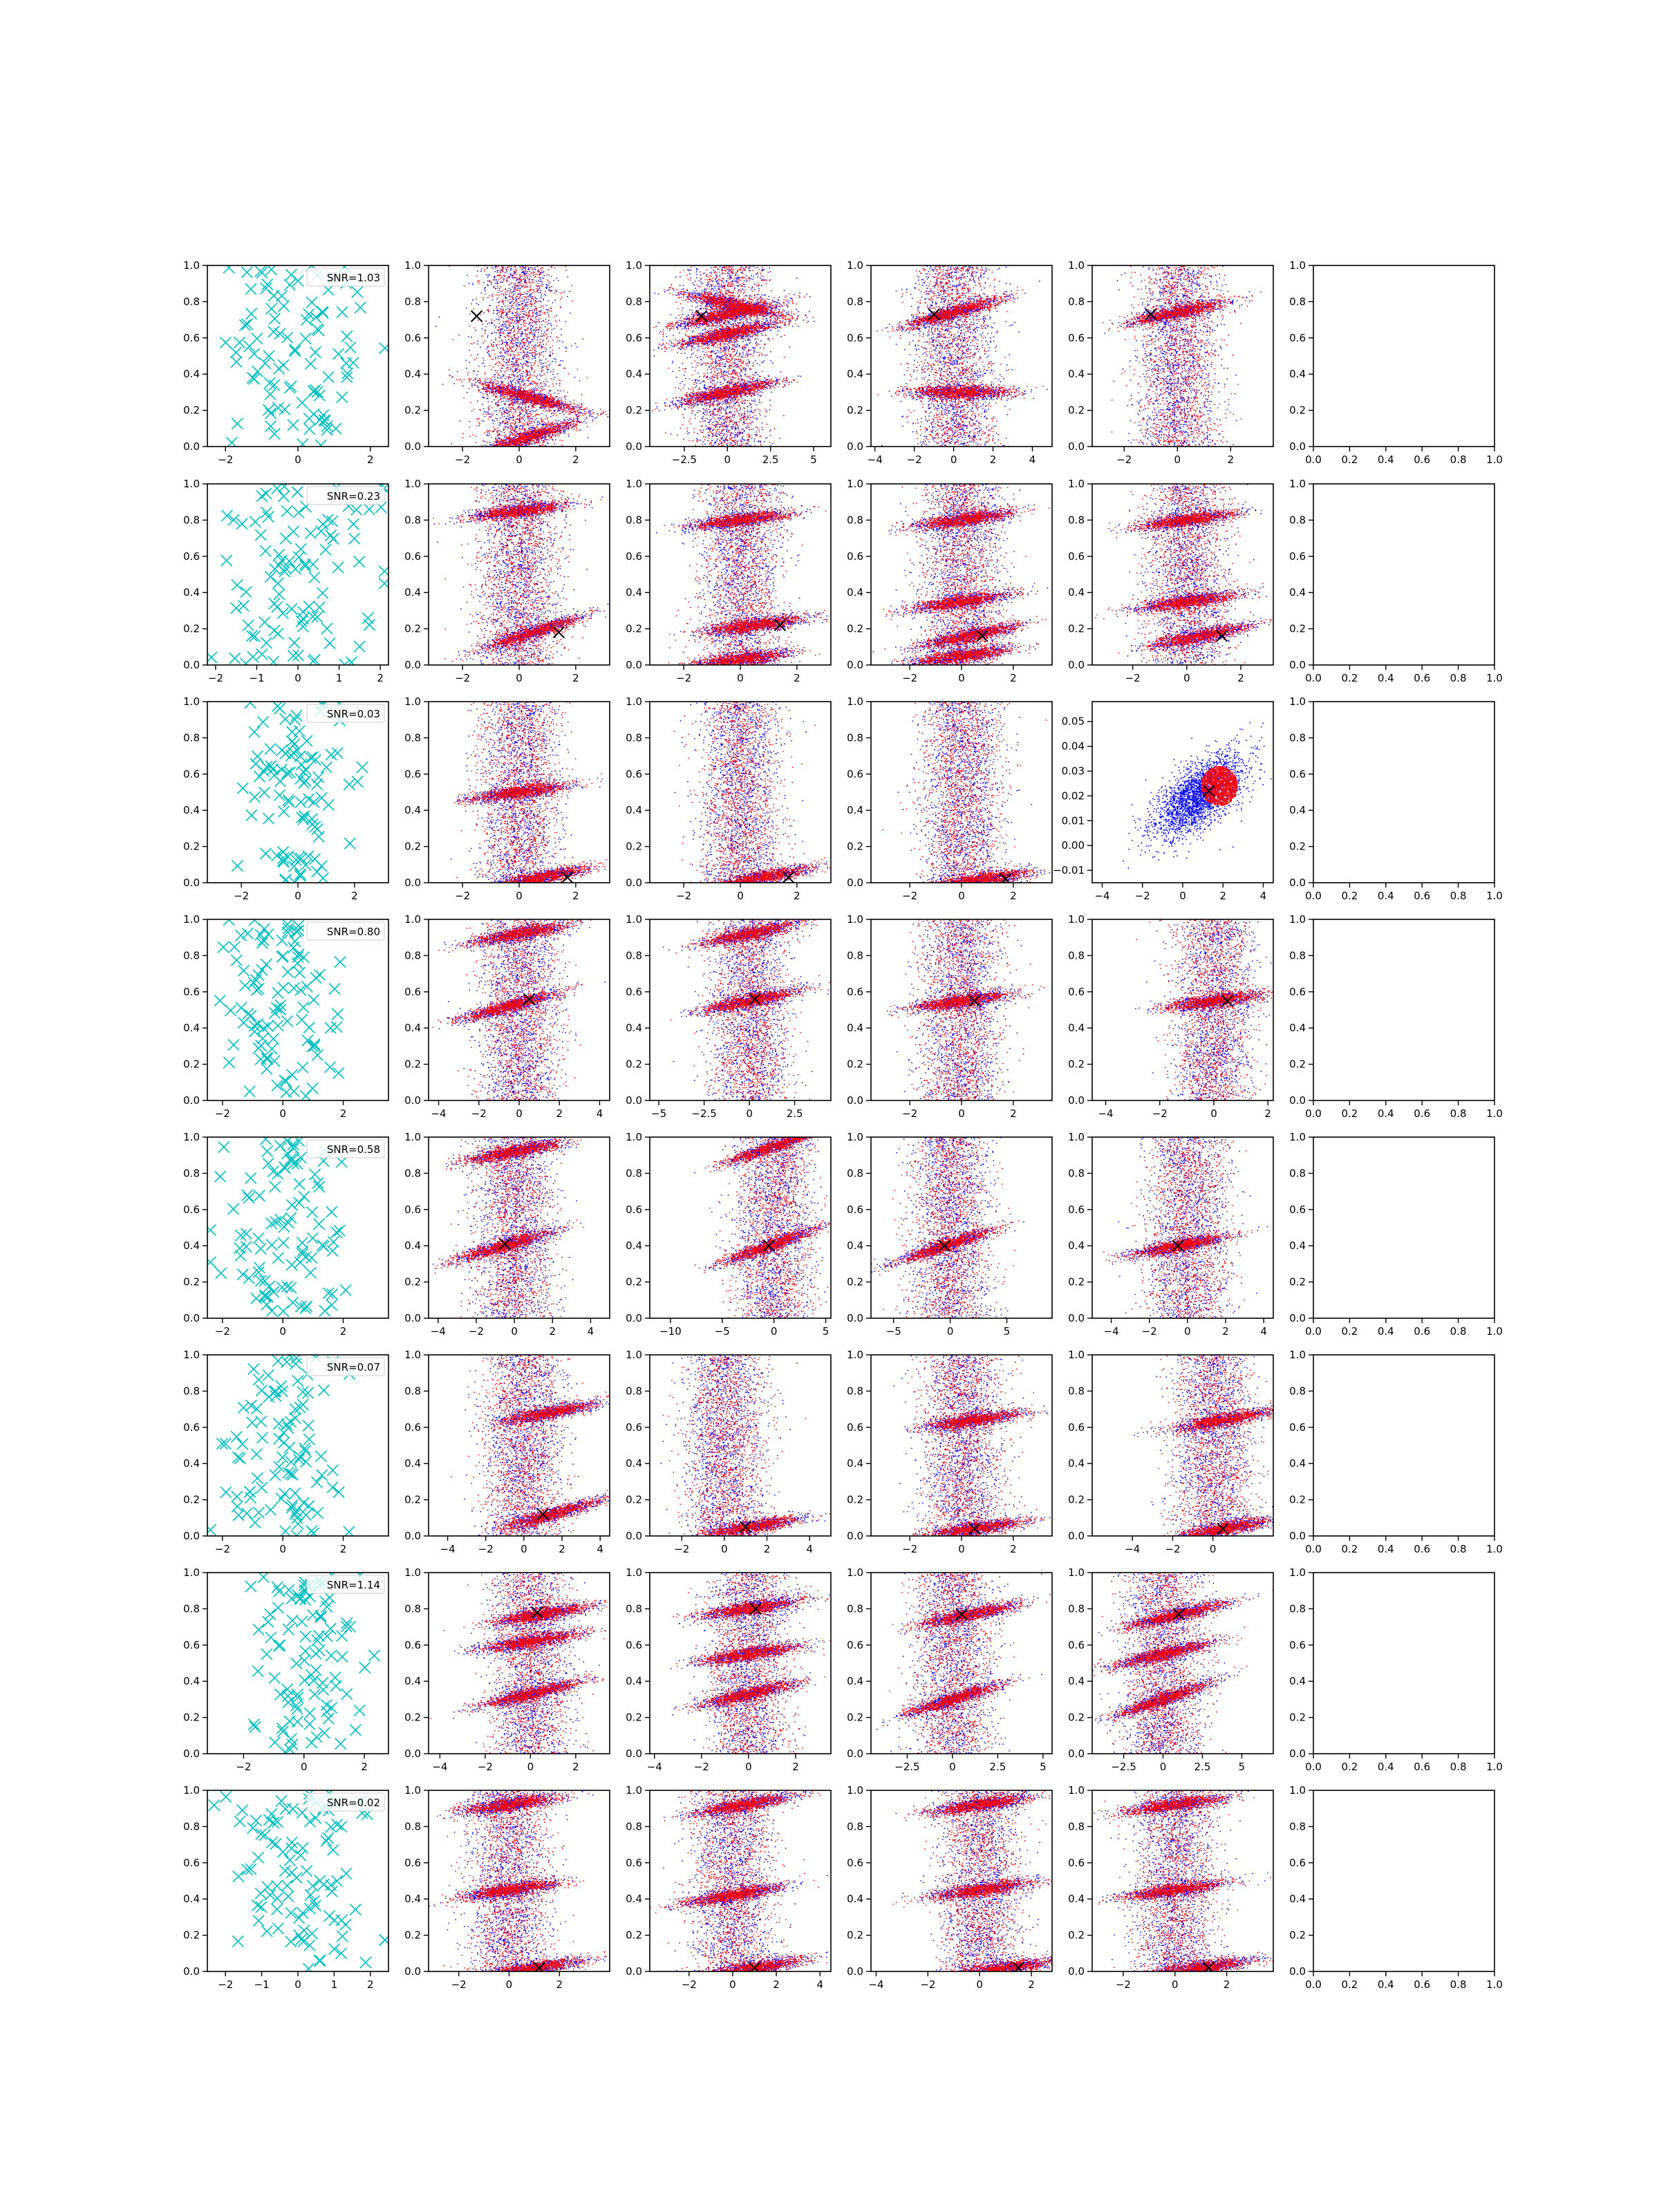  I want to click on panel-r8-c3: −2 0 2 40.00.20.40.60.81.0, so click(735, 1887).